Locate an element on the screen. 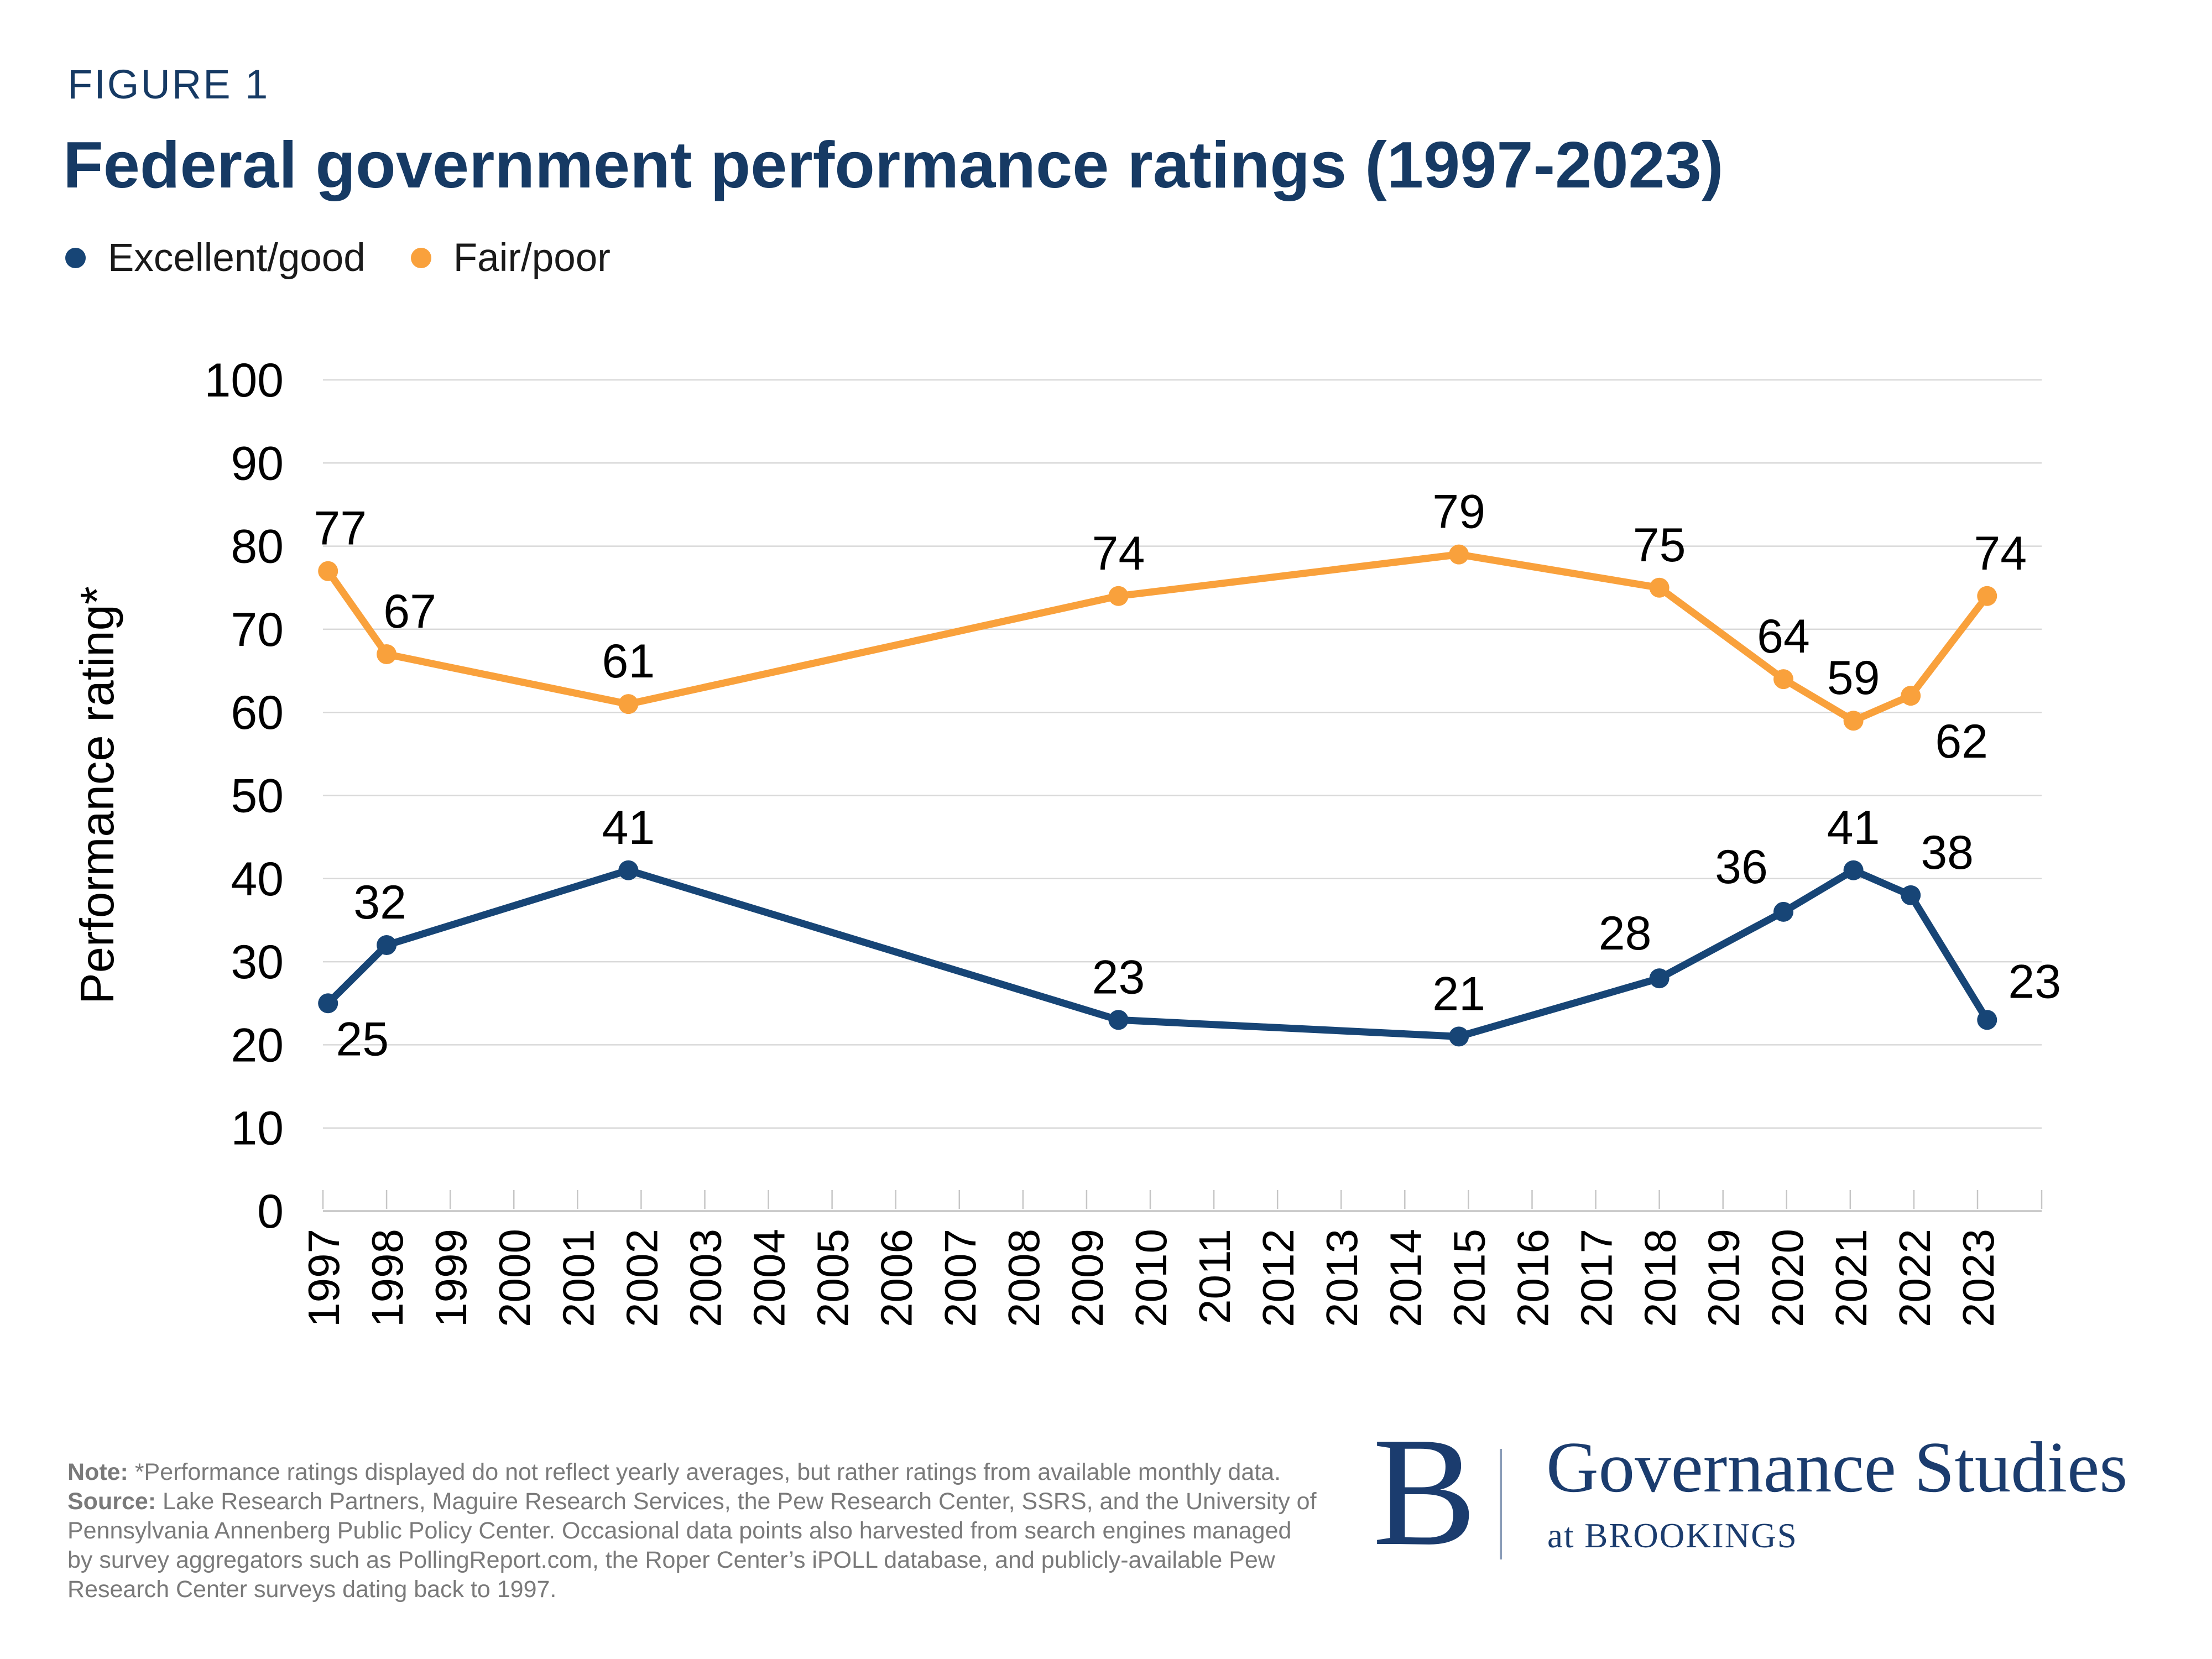 This screenshot has height=1659, width=2212. y-tick-label: 0 is located at coordinates (271, 1211).